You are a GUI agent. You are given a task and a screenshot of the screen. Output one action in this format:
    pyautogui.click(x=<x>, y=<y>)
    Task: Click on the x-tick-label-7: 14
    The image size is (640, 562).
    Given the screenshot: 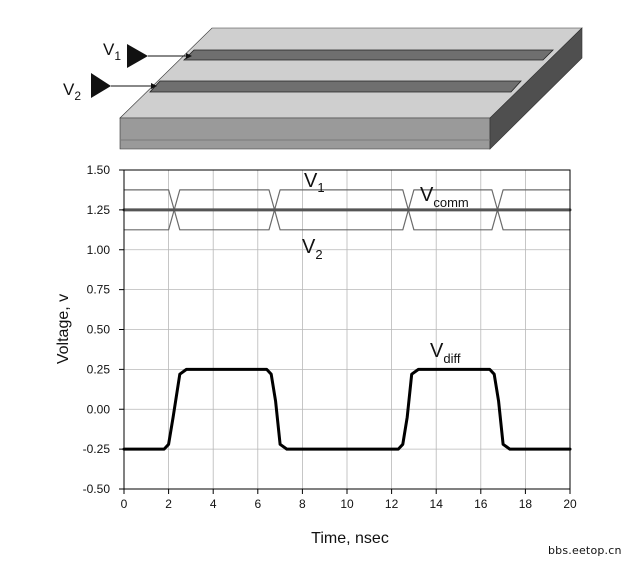 What is the action you would take?
    pyautogui.click(x=437, y=504)
    